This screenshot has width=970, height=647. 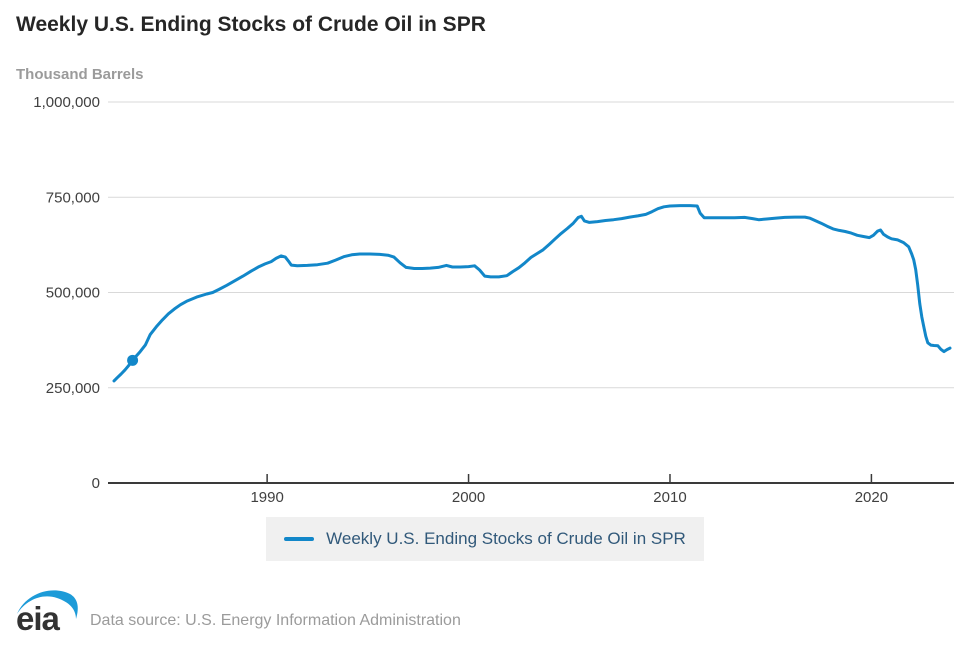 I want to click on series-marker-dot, so click(x=133, y=360).